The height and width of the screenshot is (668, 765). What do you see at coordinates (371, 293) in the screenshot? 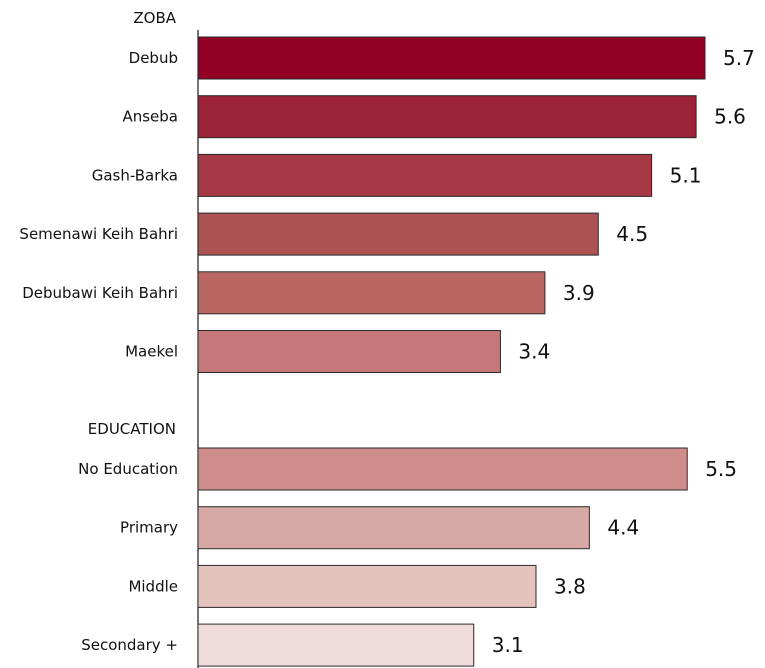
I see `bar-debubawi-keih-bahri` at bounding box center [371, 293].